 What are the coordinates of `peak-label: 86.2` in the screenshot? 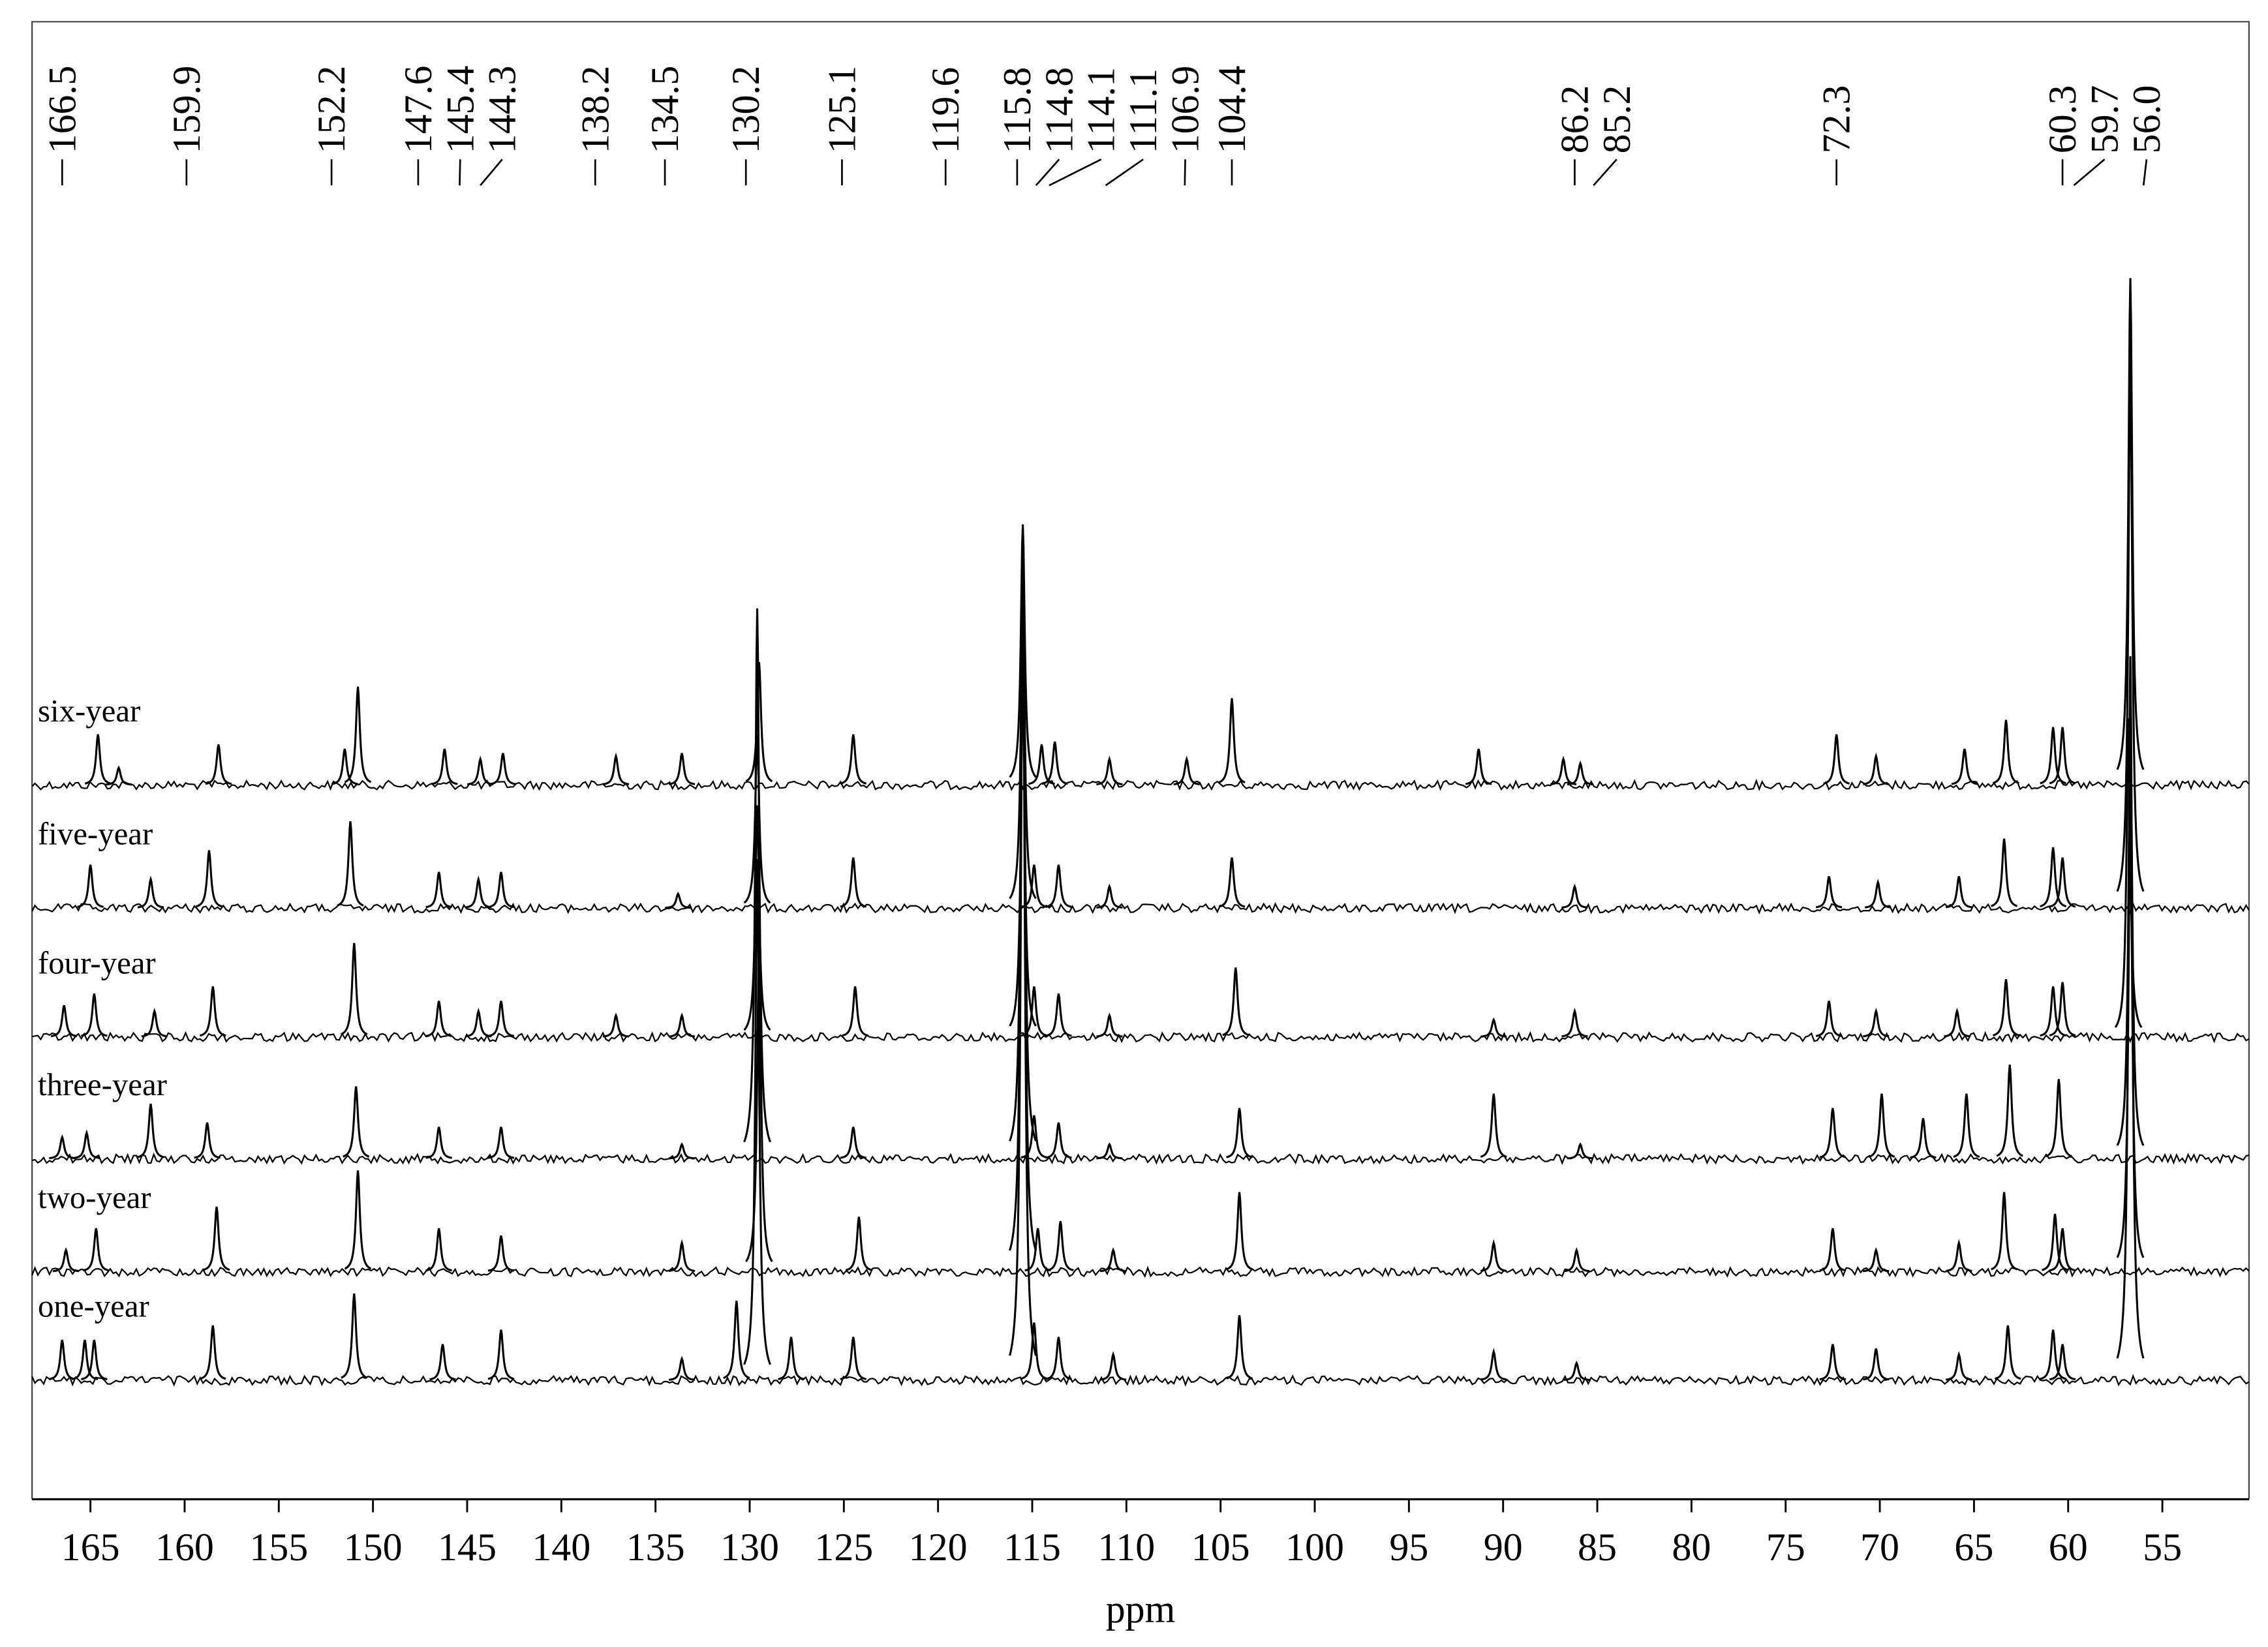 It's located at (1575, 119).